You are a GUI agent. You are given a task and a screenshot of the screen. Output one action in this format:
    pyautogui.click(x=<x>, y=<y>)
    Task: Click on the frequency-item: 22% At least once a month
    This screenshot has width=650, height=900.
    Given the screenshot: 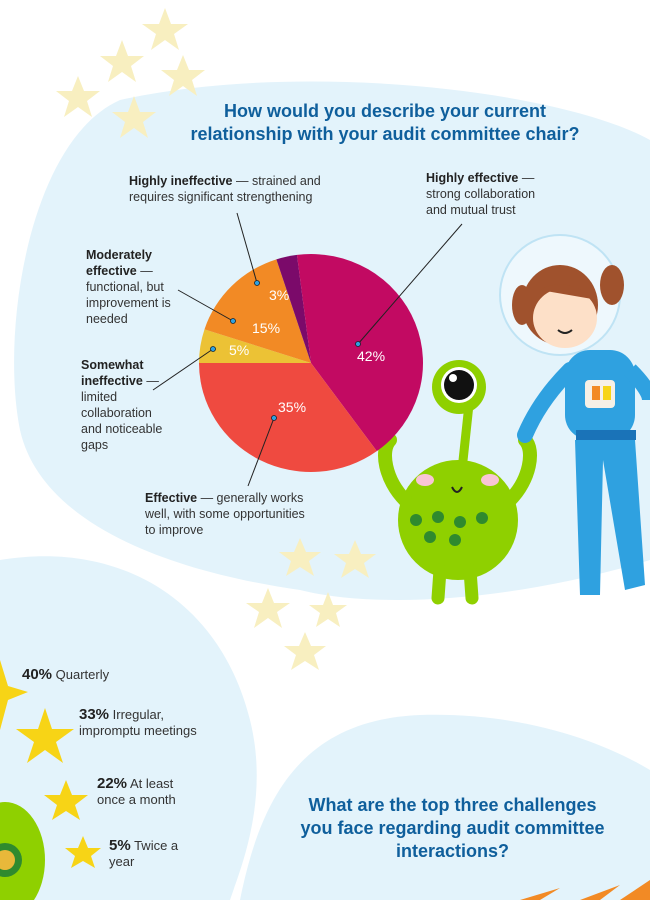 What is the action you would take?
    pyautogui.click(x=136, y=791)
    